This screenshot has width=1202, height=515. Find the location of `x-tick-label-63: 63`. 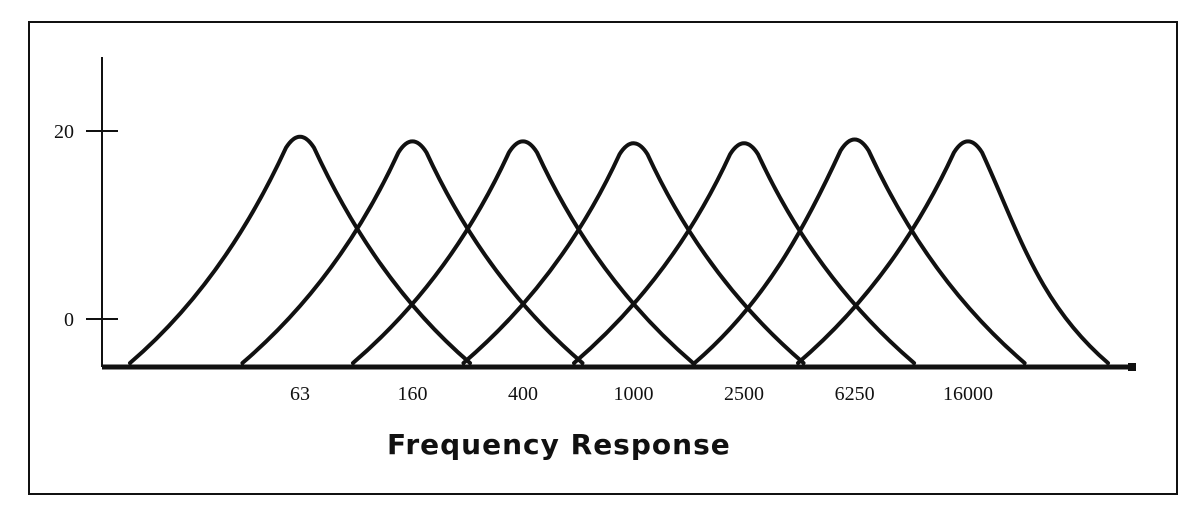

x-tick-label-63: 63 is located at coordinates (300, 394).